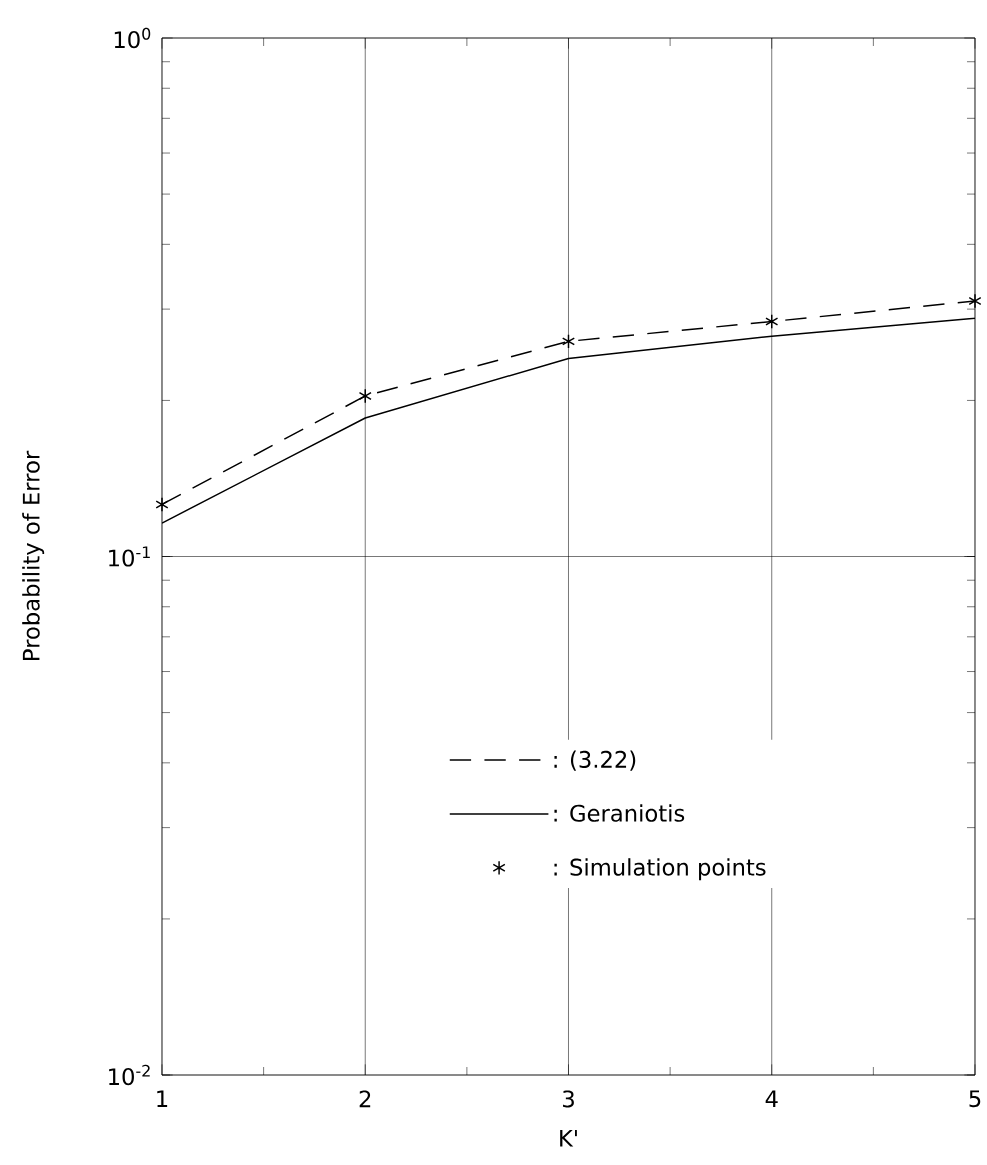 The image size is (987, 1165). Describe the element at coordinates (132, 38) in the screenshot. I see `y-tick-label: 10$^{0}$` at that location.